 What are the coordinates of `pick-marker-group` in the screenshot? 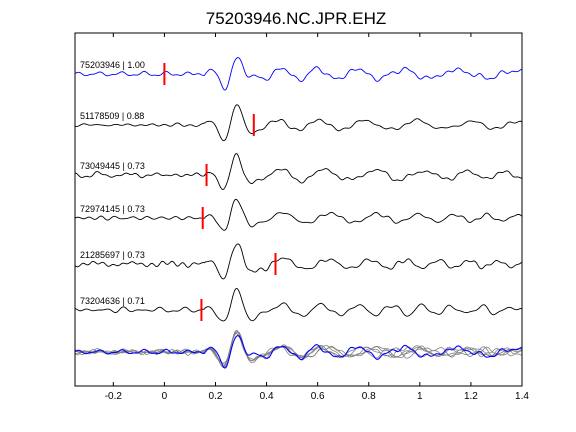 It's located at (220, 192).